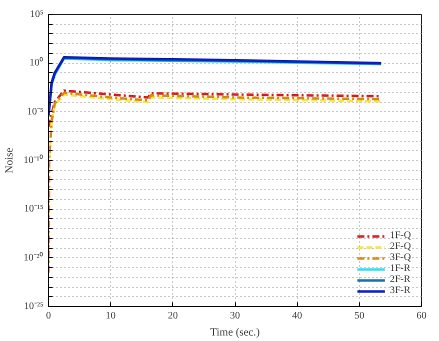 This screenshot has height=341, width=439. What do you see at coordinates (111, 316) in the screenshot?
I see `x-tick-label: 10` at bounding box center [111, 316].